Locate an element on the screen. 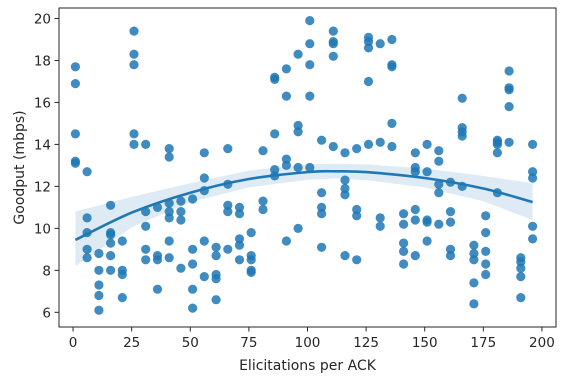 This screenshot has height=377, width=565. y-axis-label: Goodput (mbps) is located at coordinates (20, 167).